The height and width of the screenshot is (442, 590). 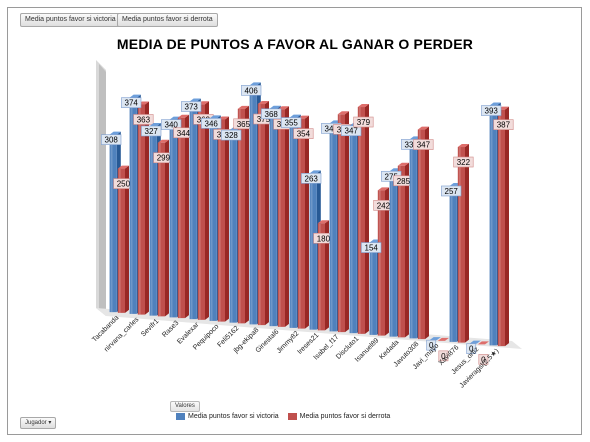 I want to click on bar-victoria-16-top, so click(x=435, y=339).